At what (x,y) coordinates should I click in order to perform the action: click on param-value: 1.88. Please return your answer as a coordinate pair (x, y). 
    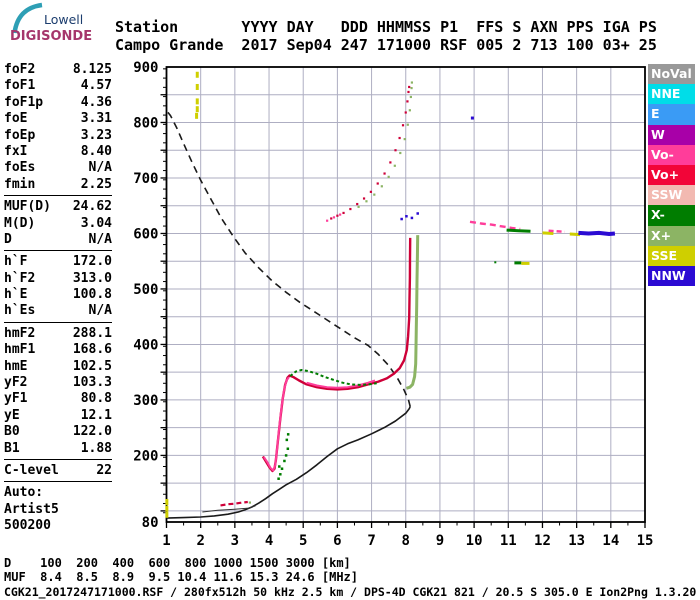
    Looking at the image, I should click on (96, 448).